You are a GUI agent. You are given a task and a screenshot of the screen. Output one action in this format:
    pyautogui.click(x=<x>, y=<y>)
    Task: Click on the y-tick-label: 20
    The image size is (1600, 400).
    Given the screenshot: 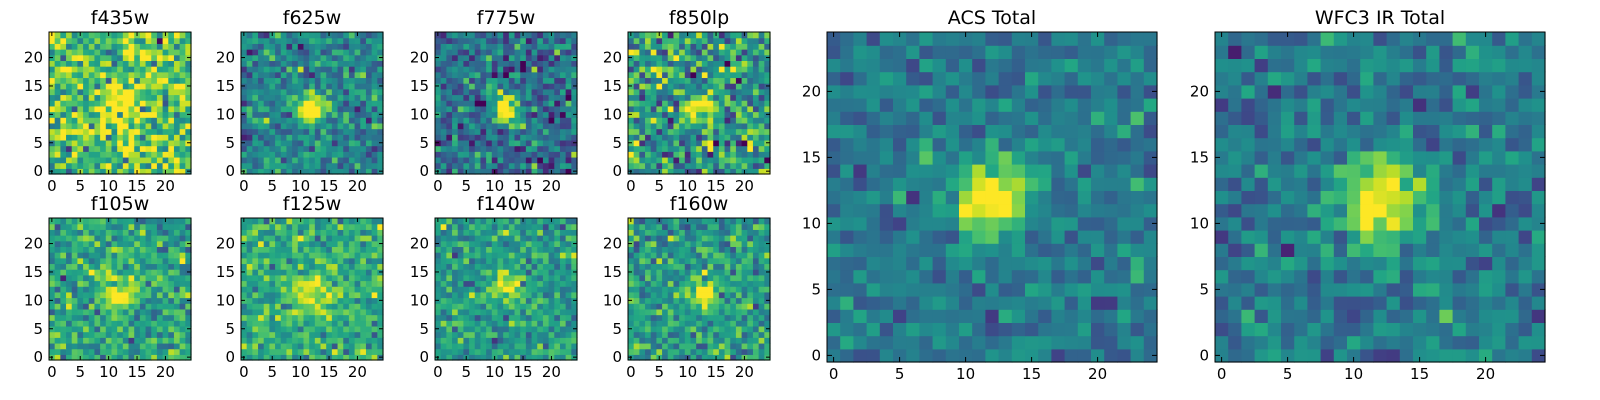 What is the action you would take?
    pyautogui.click(x=225, y=244)
    